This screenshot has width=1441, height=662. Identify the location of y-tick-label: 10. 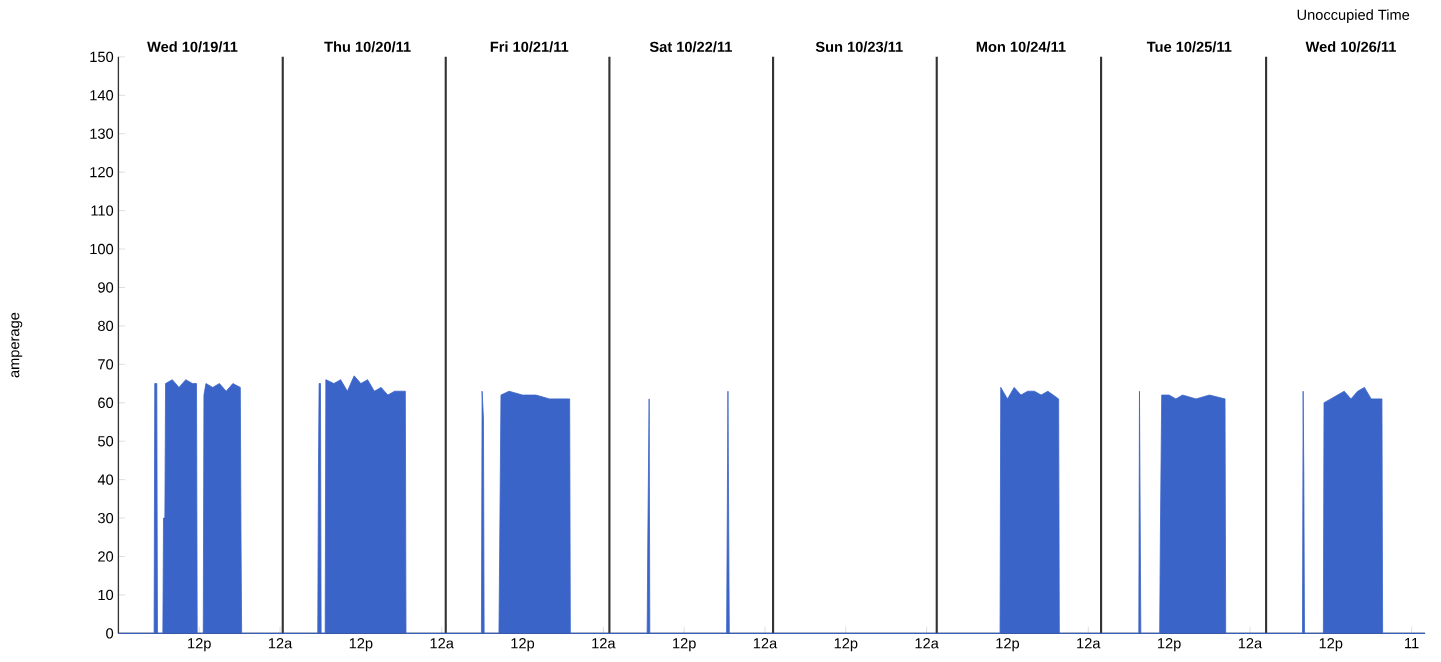
(106, 594).